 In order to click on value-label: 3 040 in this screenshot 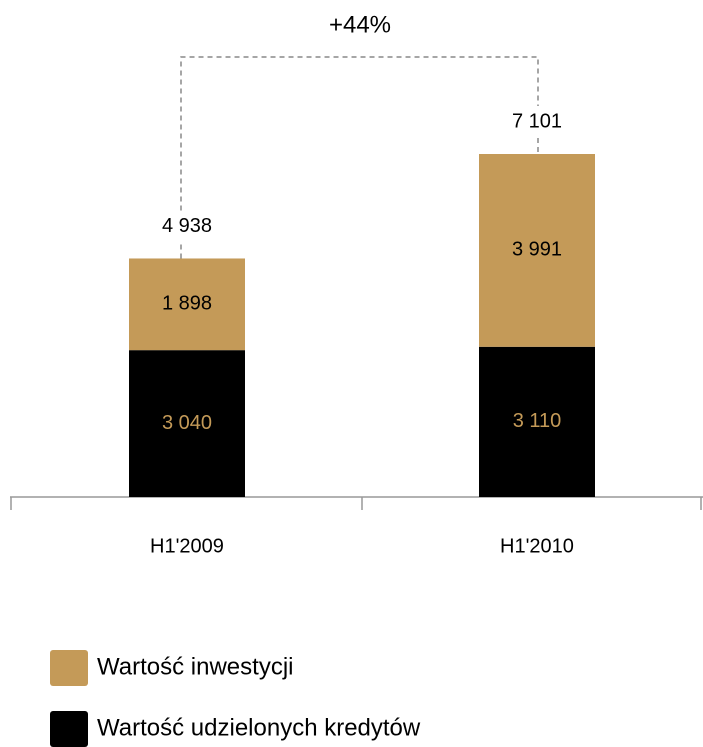, I will do `click(187, 423)`.